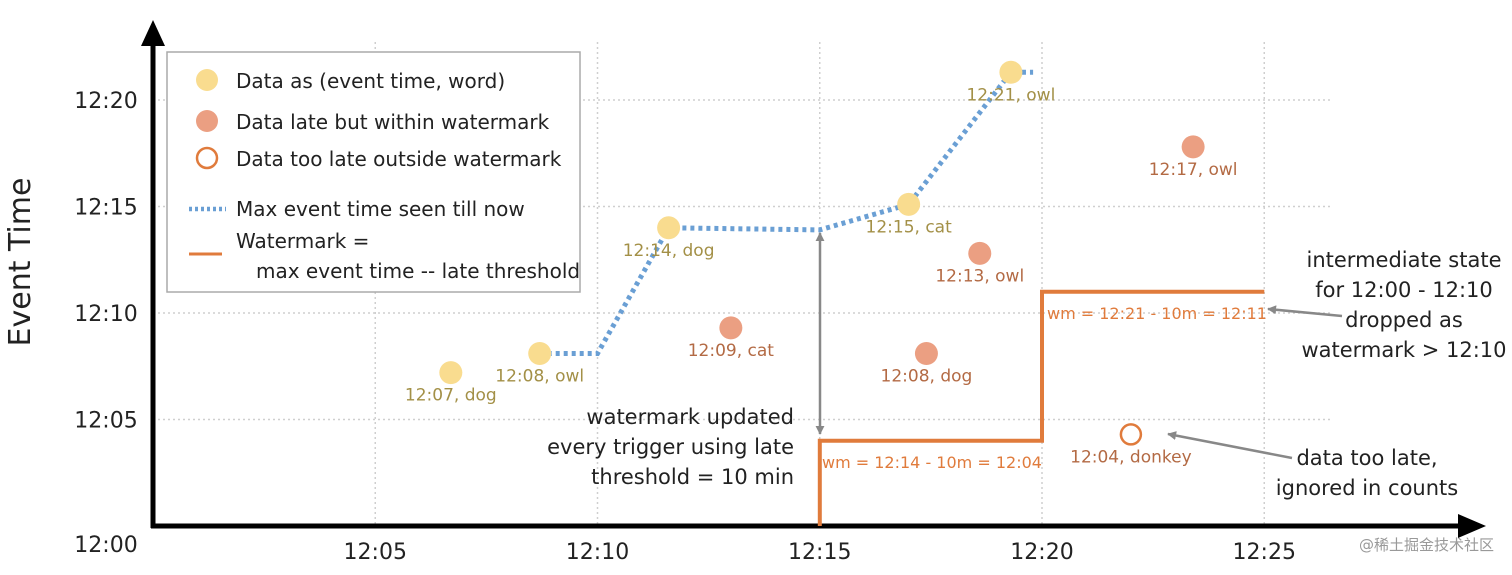  What do you see at coordinates (692, 477) in the screenshot?
I see `trigger-annotation-line-3: threshold = 10 min` at bounding box center [692, 477].